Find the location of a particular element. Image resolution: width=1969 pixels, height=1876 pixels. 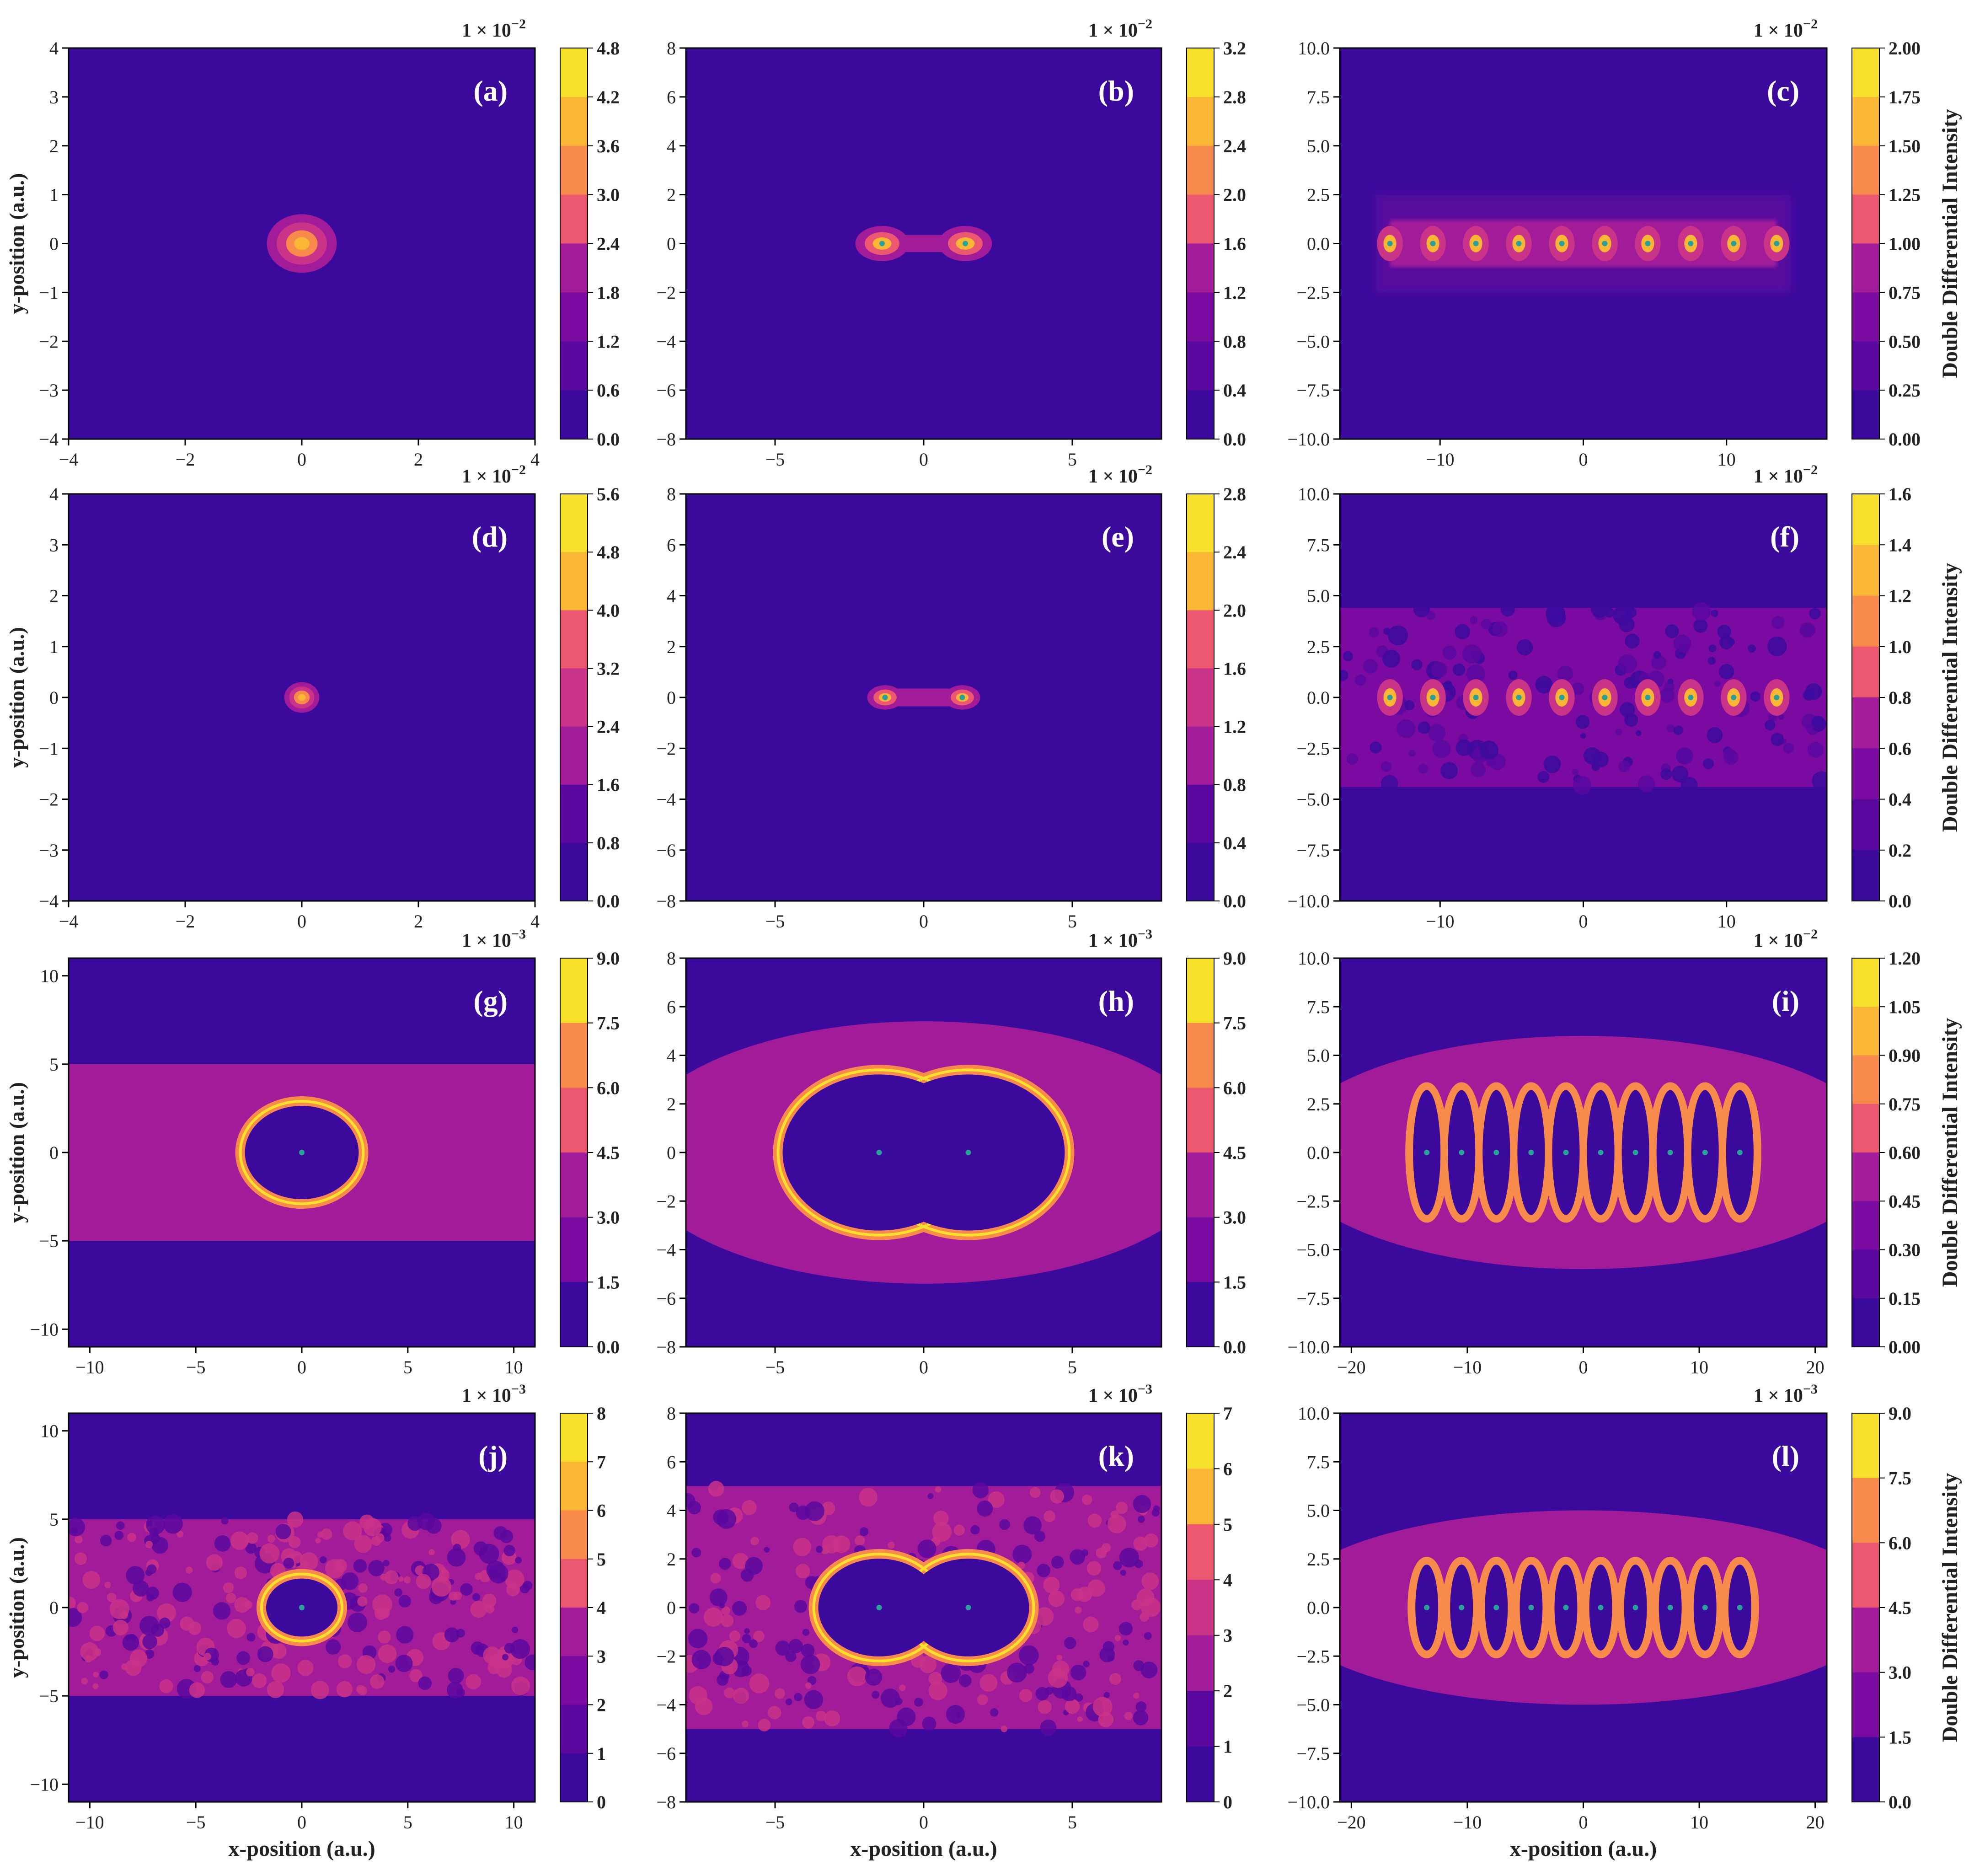

x-tick-label: −5 is located at coordinates (775, 1367).